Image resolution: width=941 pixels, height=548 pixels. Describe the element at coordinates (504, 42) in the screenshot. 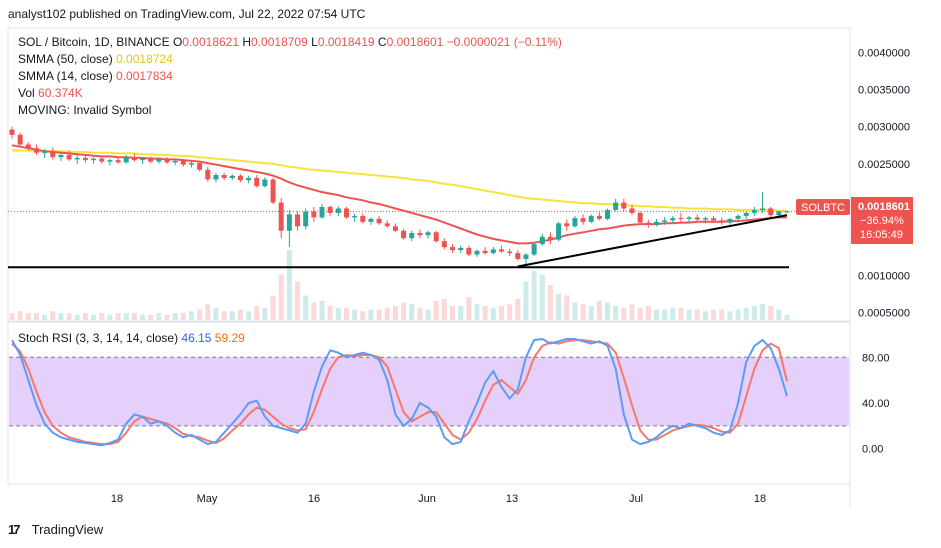

I see `legend-change: −0.0000021 (−0.11%)` at that location.